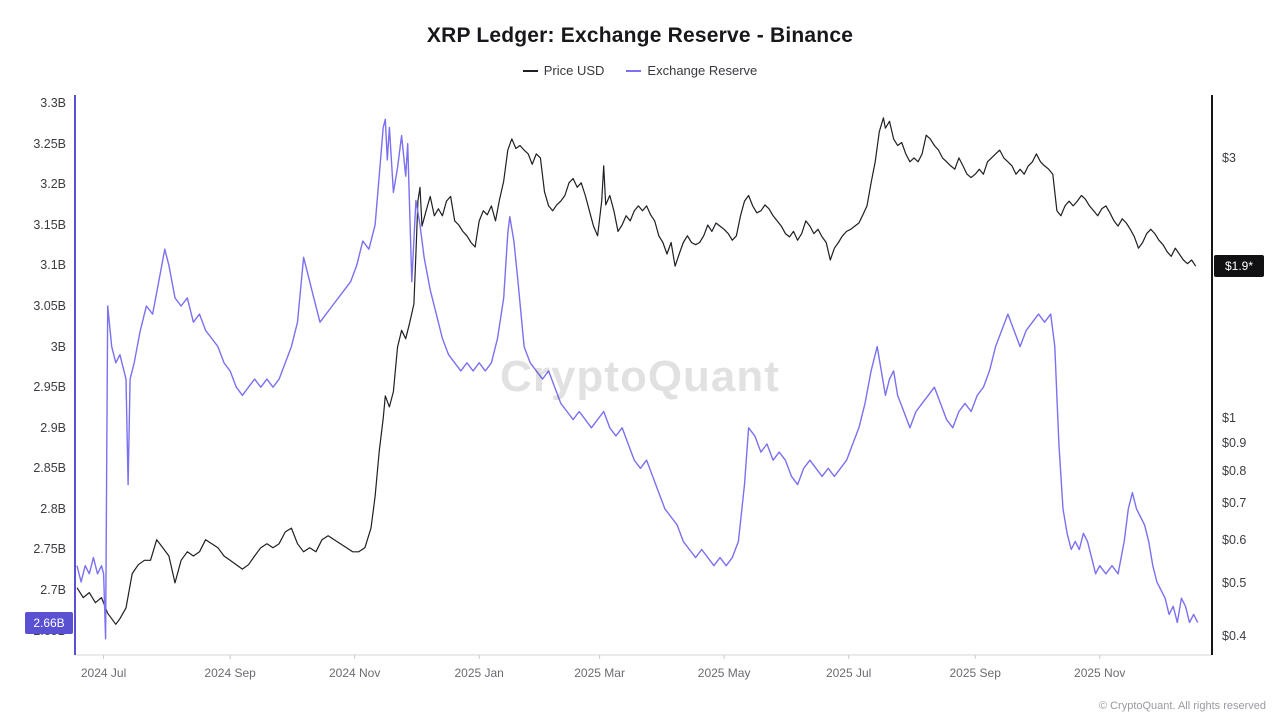 Image resolution: width=1280 pixels, height=720 pixels. Describe the element at coordinates (1229, 157) in the screenshot. I see `y-right-tick-label: $3` at that location.